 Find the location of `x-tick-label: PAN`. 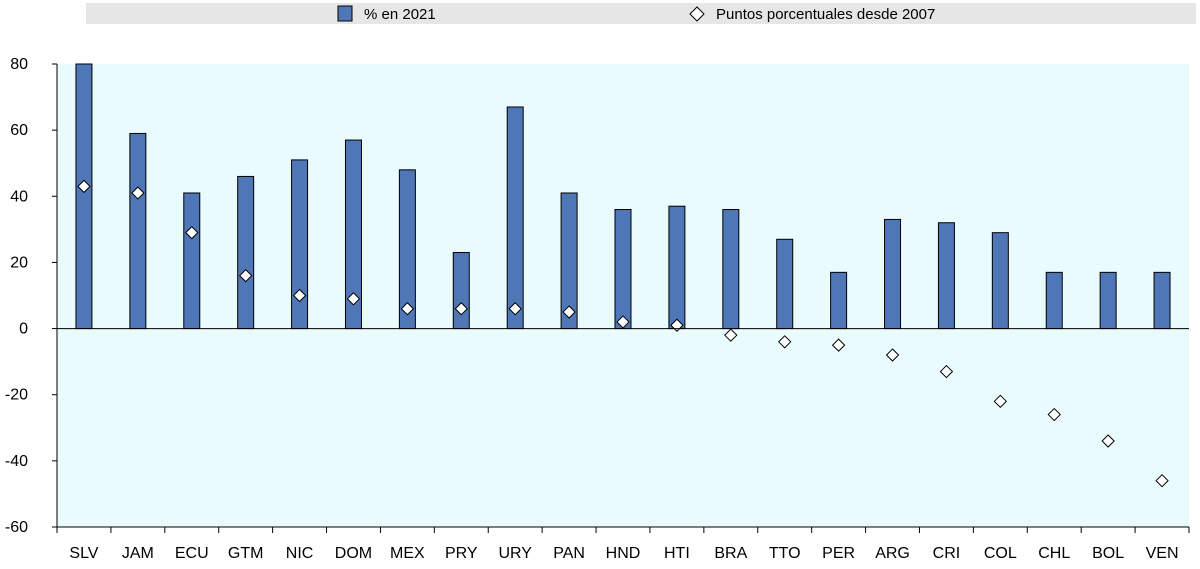

x-tick-label: PAN is located at coordinates (569, 553).